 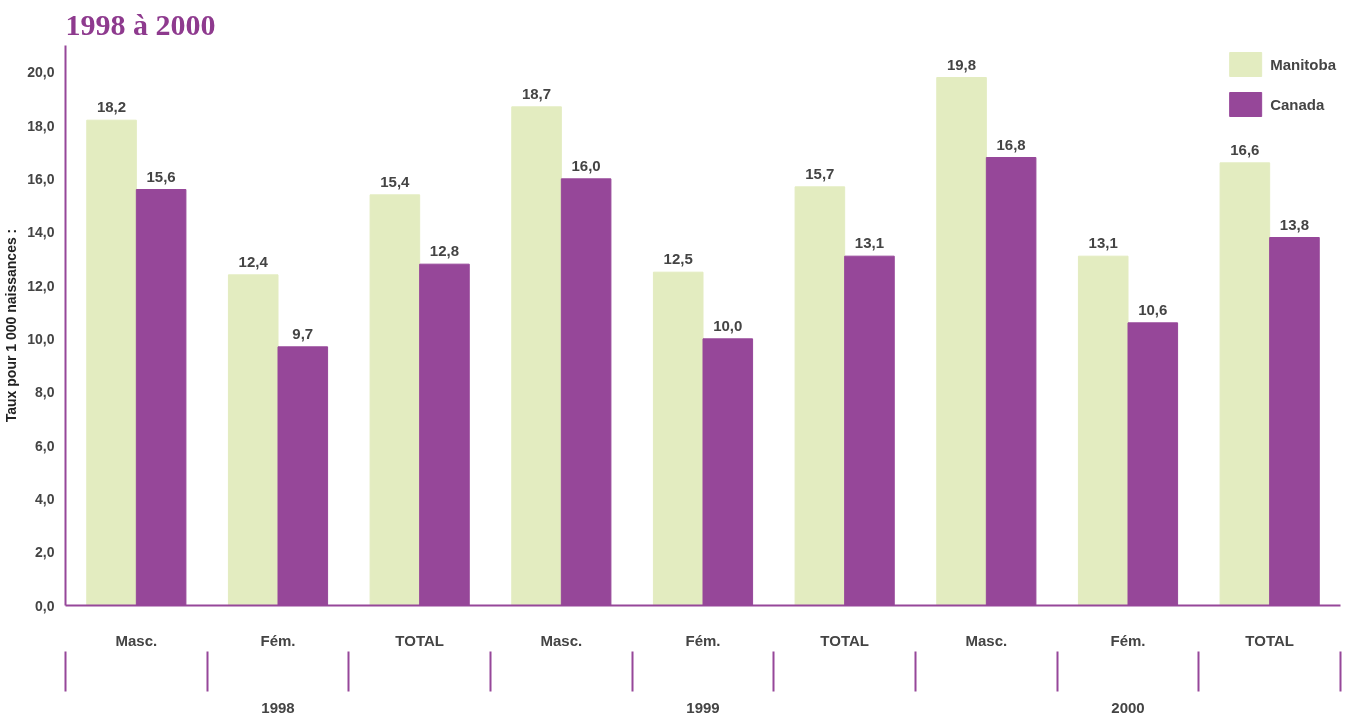 What do you see at coordinates (444, 251) in the screenshot?
I see `data-label: 12,8` at bounding box center [444, 251].